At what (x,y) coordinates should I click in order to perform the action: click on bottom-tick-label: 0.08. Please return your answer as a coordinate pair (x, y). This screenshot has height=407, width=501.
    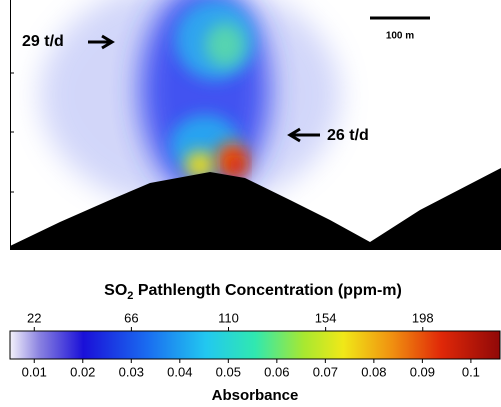
    Looking at the image, I should click on (373, 371).